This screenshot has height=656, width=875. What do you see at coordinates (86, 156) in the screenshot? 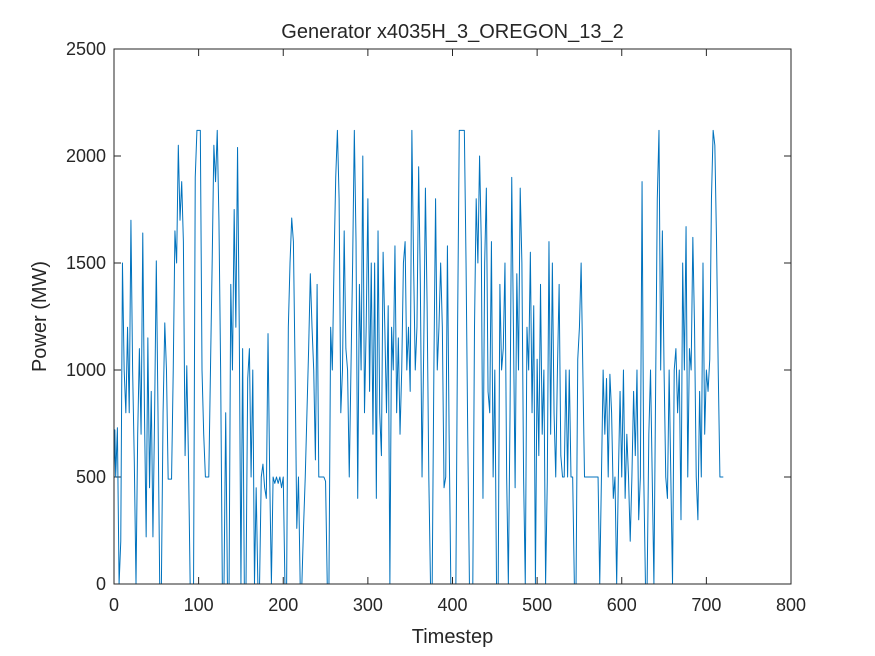
I see `y-tick-label: 2000` at bounding box center [86, 156].